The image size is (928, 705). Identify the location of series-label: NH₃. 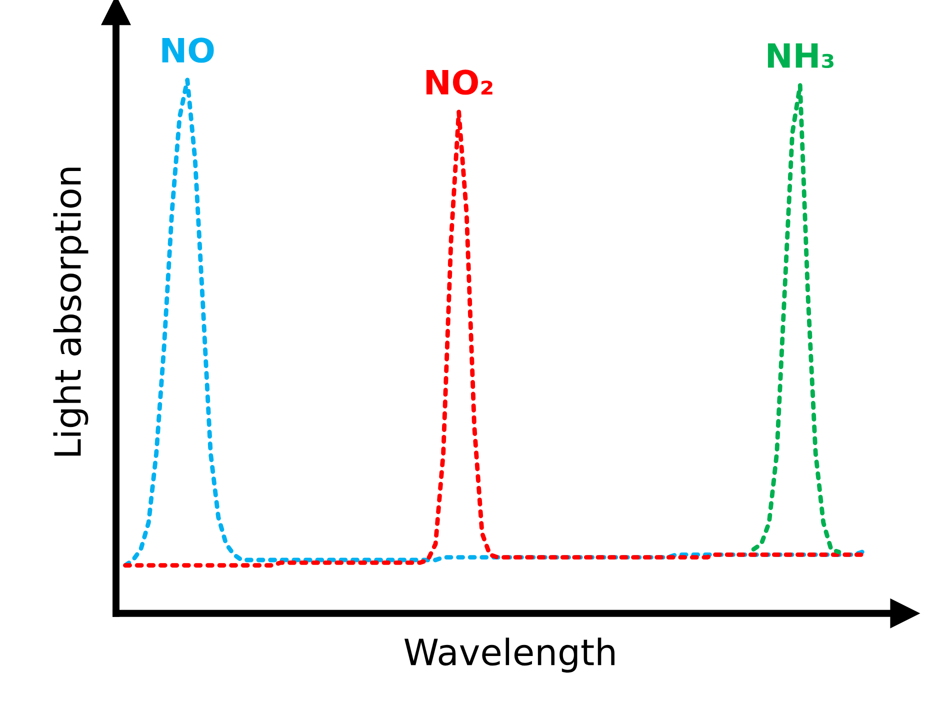
(801, 55).